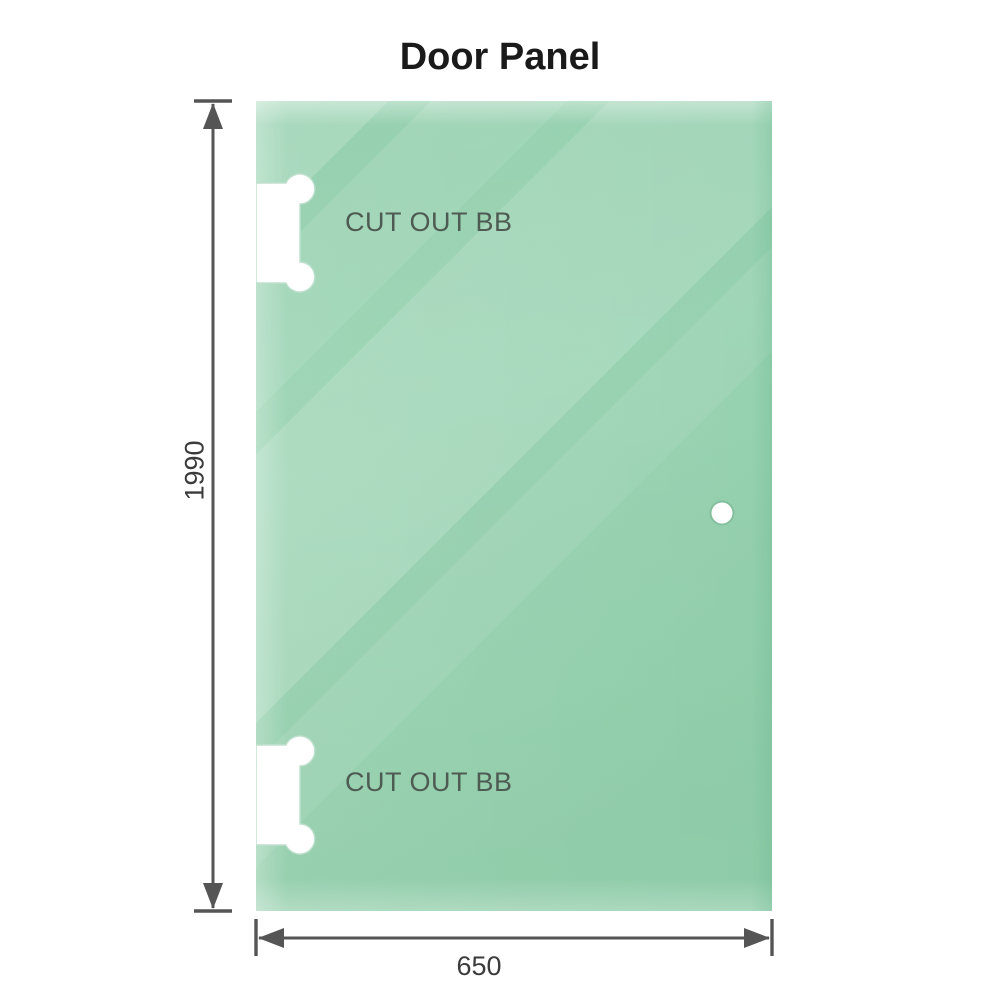 Image resolution: width=1000 pixels, height=1000 pixels. What do you see at coordinates (271, 938) in the screenshot?
I see `width-arrow-left` at bounding box center [271, 938].